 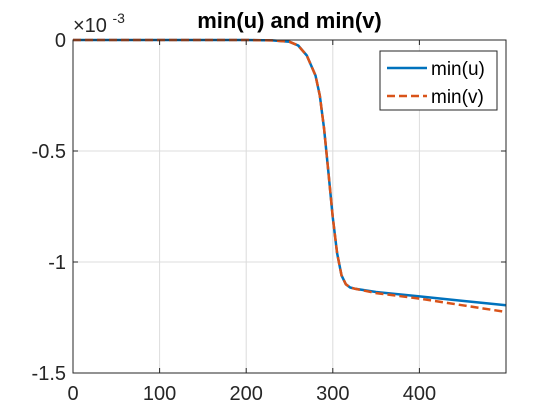 What do you see at coordinates (49, 152) in the screenshot?
I see `y-tick-label: -0.5` at bounding box center [49, 152].